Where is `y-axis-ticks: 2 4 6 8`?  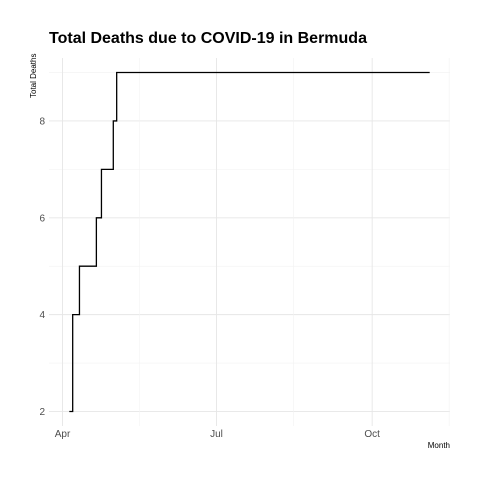
y-axis-ticks: 2 4 6 8 is located at coordinates (42, 267).